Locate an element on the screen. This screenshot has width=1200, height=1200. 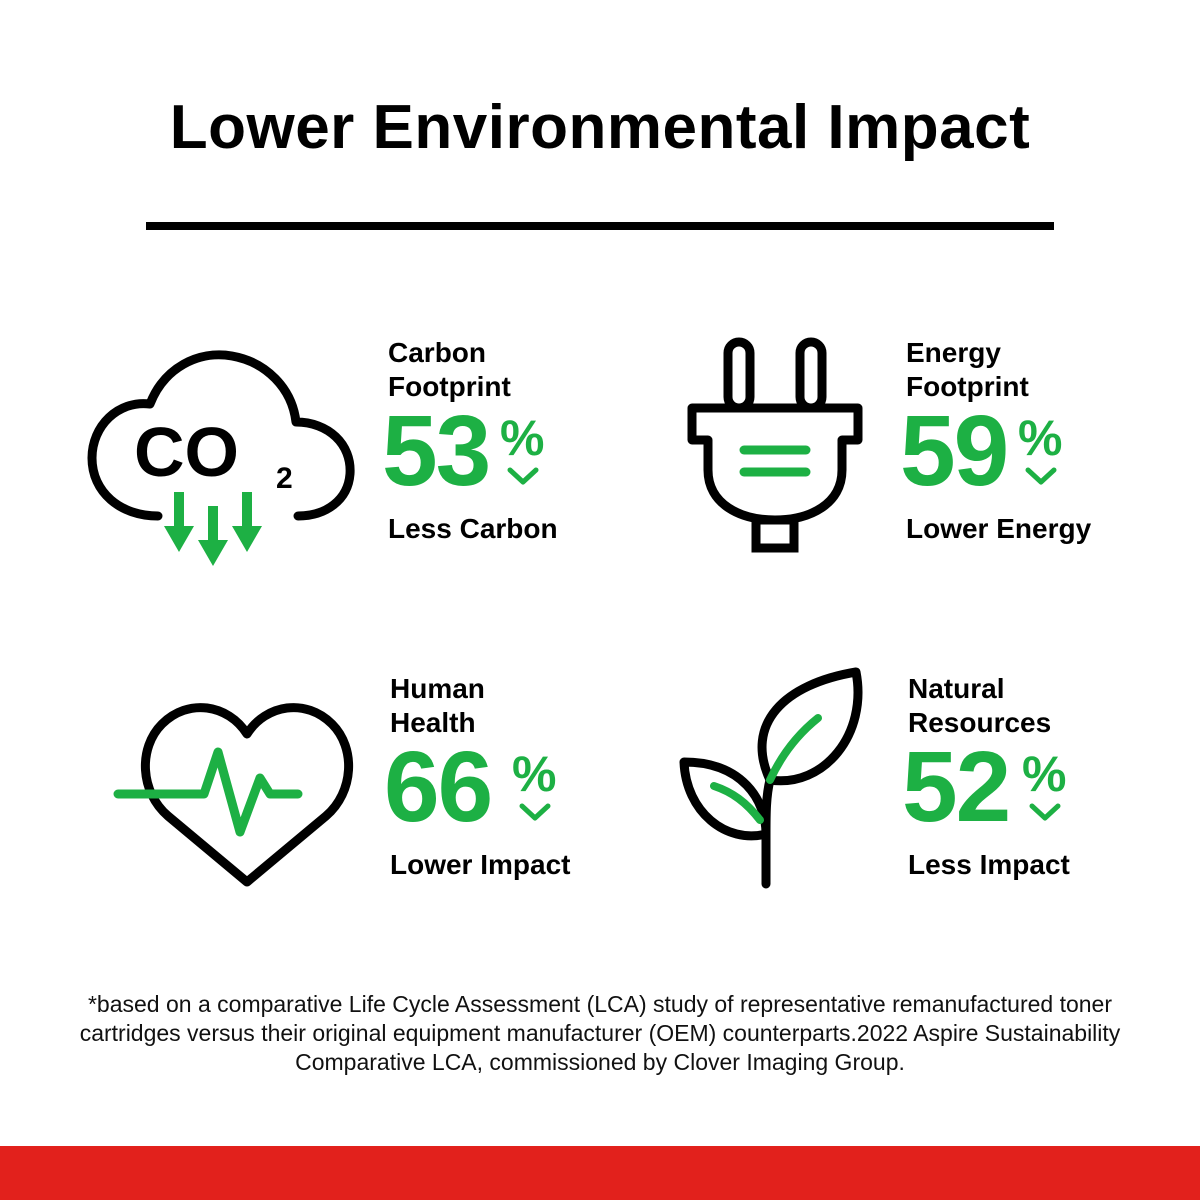
stat-value: 66 is located at coordinates (438, 787).